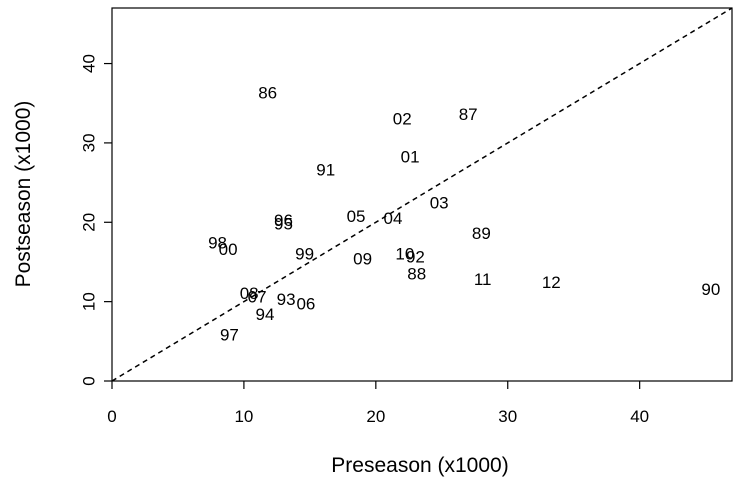 This screenshot has height=485, width=738. Describe the element at coordinates (267, 92) in the screenshot. I see `point-label-86: 86` at that location.